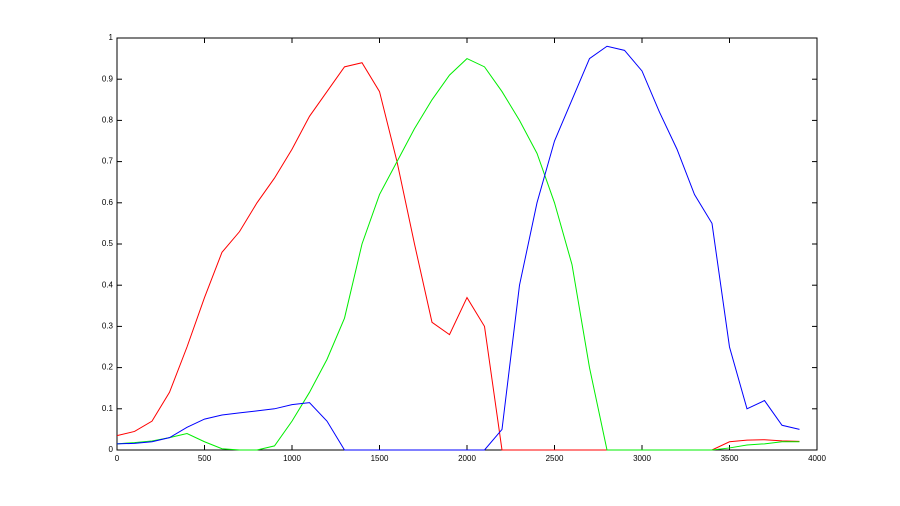 Image resolution: width=900 pixels, height=506 pixels. What do you see at coordinates (108, 408) in the screenshot?
I see `y-tick-label: 0.1` at bounding box center [108, 408].